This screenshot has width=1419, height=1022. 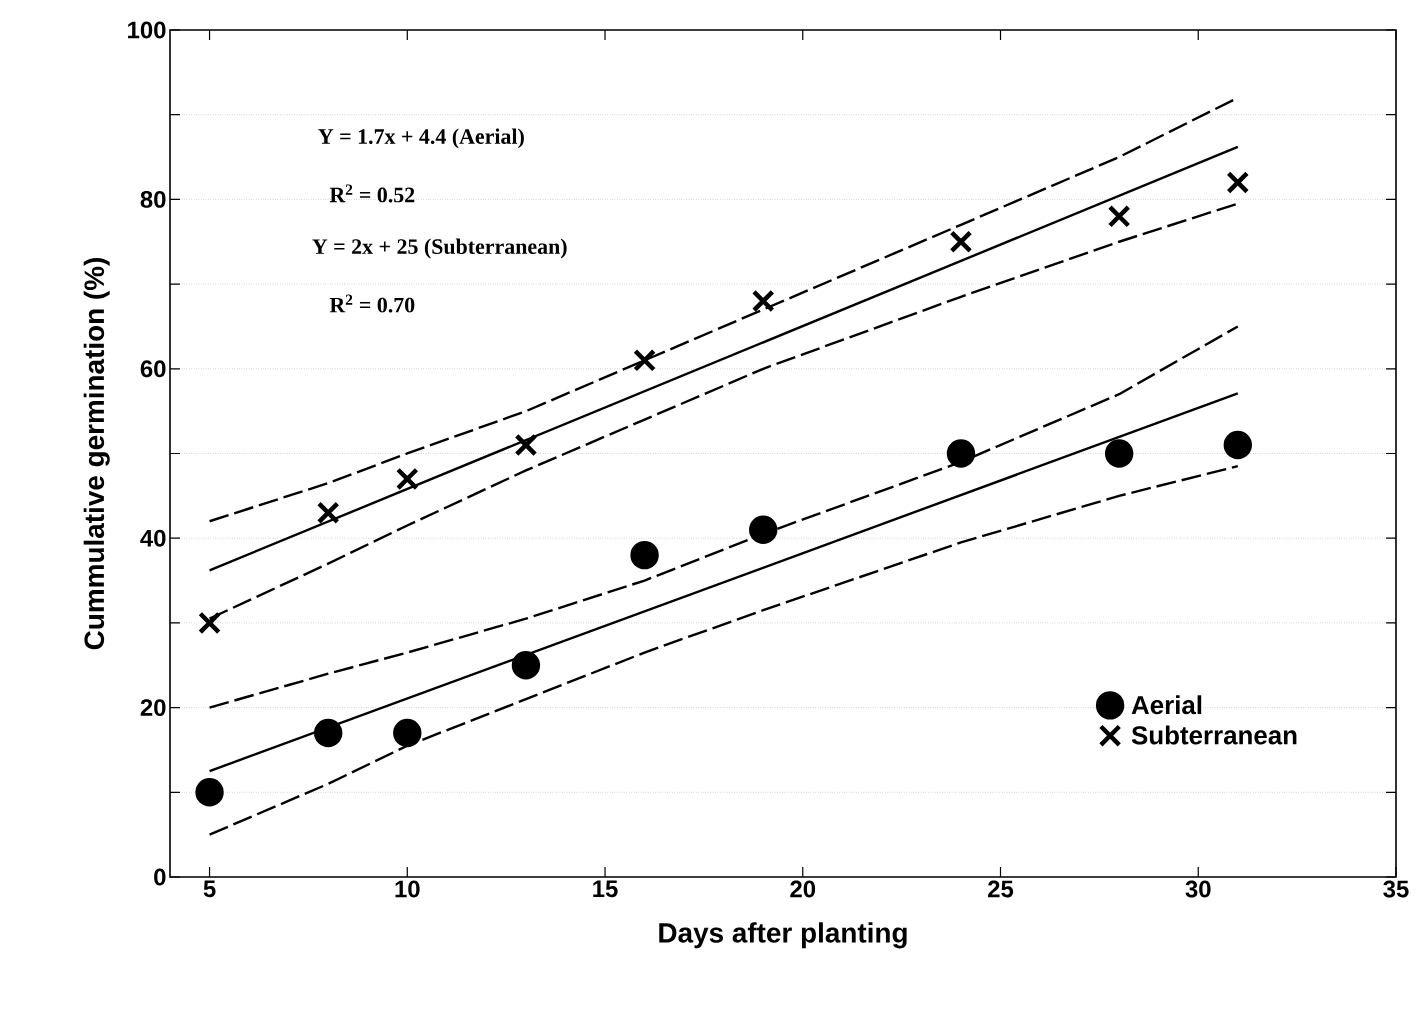 I want to click on y-tick-label: 60, so click(x=153, y=369).